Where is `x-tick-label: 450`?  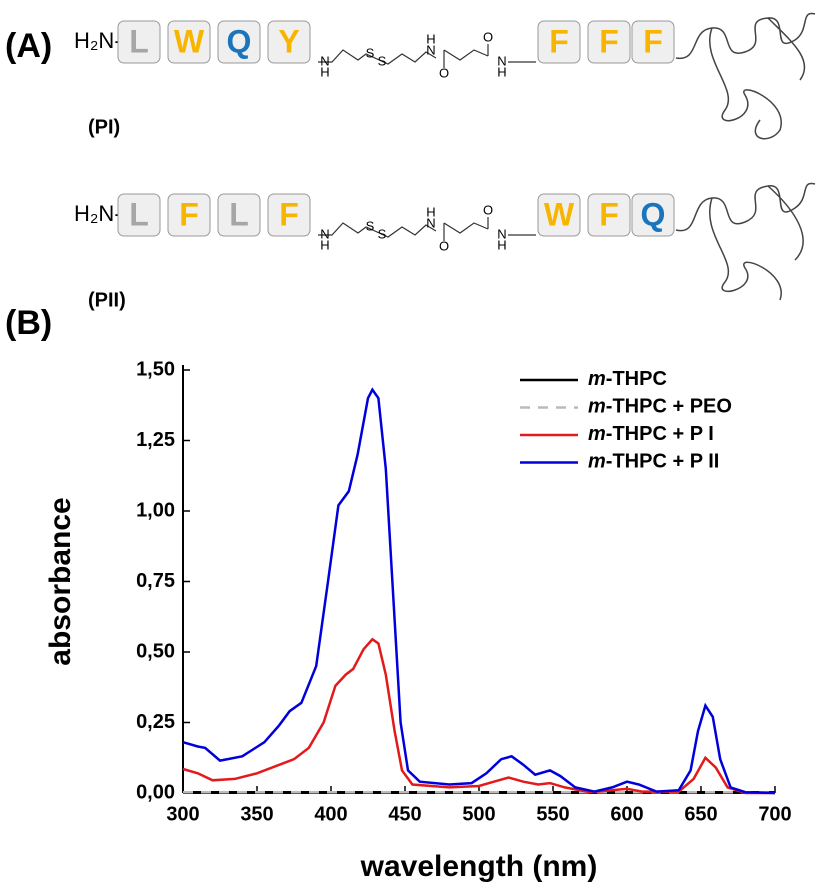
x-tick-label: 450 is located at coordinates (404, 814).